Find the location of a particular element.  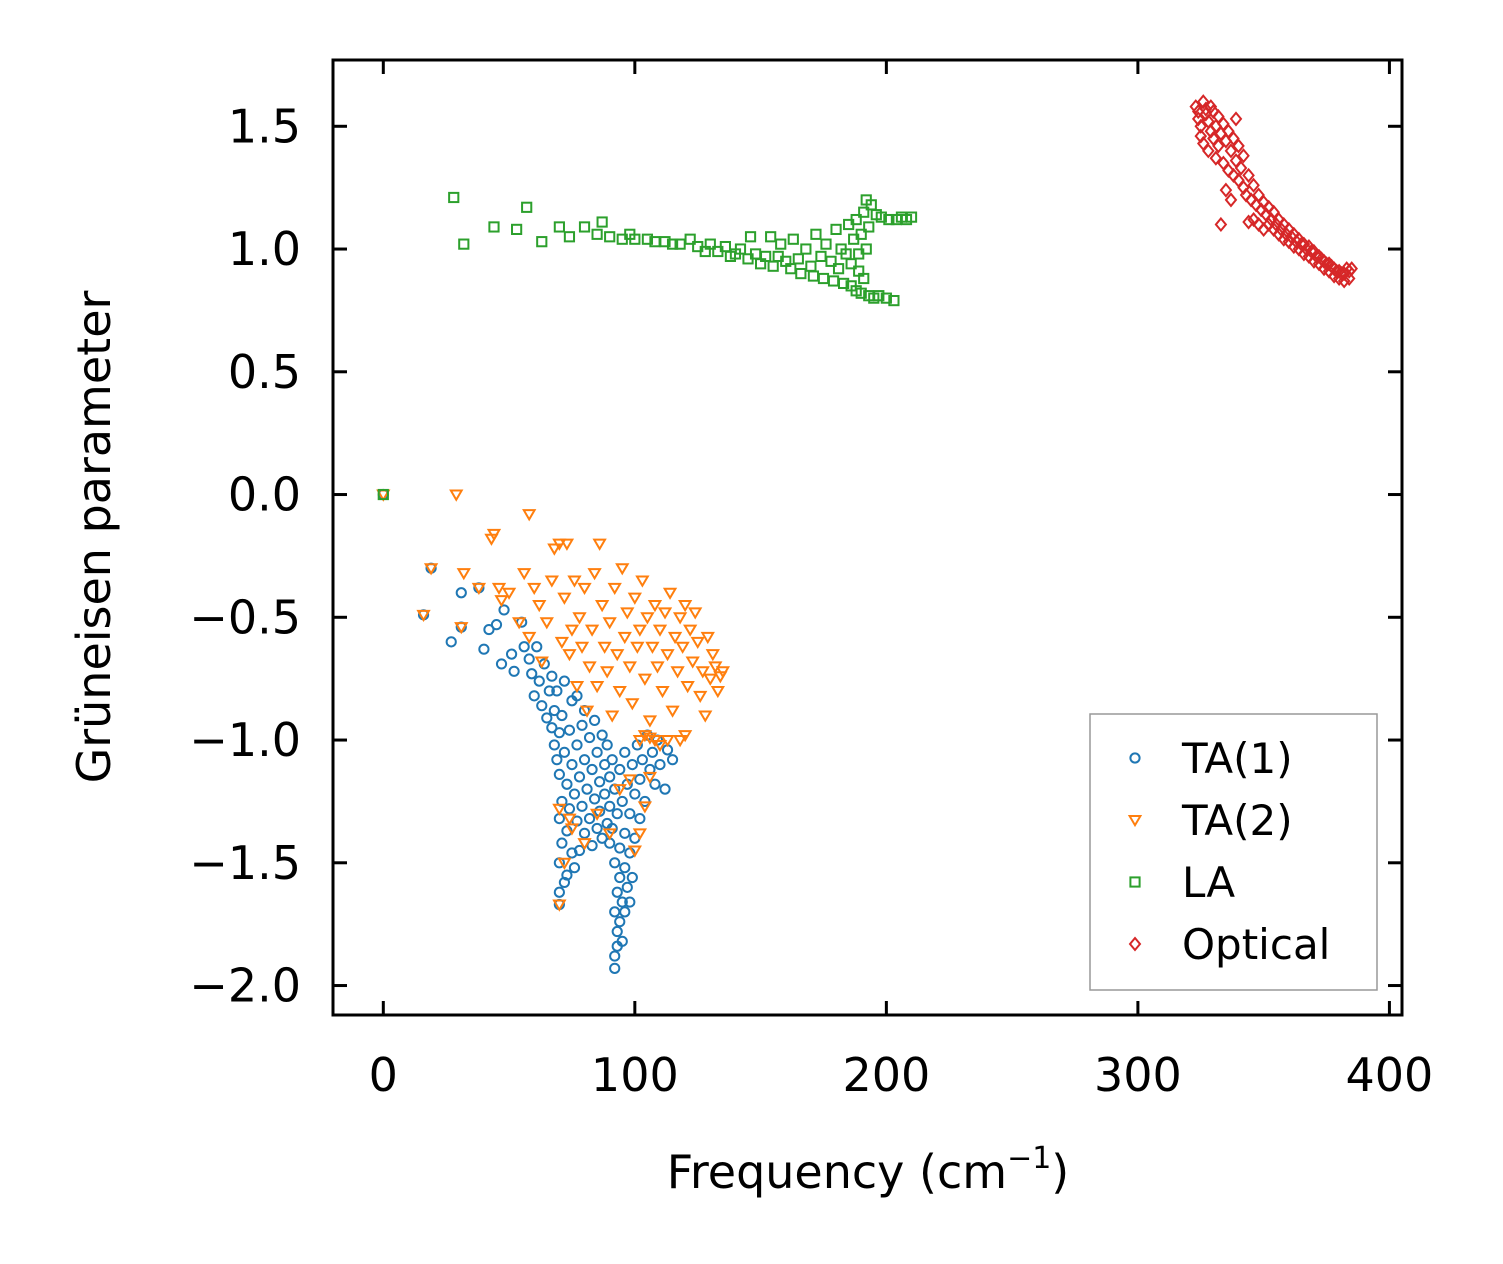

legend-label-optical: Optical is located at coordinates (1256, 944).